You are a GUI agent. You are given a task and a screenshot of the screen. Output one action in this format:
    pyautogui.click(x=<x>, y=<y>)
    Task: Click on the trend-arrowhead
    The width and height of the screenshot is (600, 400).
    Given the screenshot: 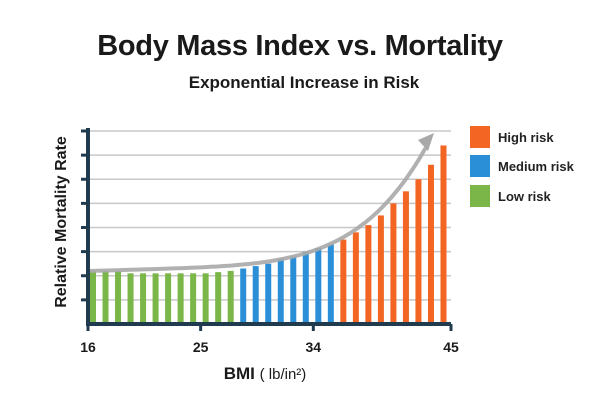 What is the action you would take?
    pyautogui.click(x=426, y=142)
    